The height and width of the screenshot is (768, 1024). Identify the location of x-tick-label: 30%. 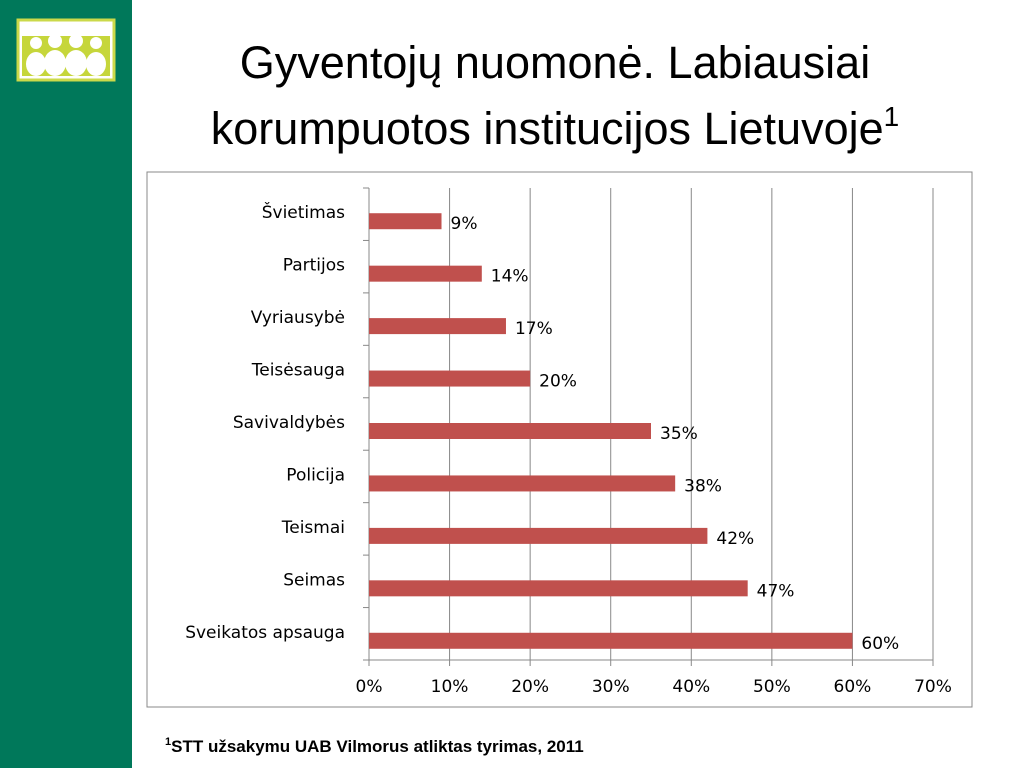
(611, 687).